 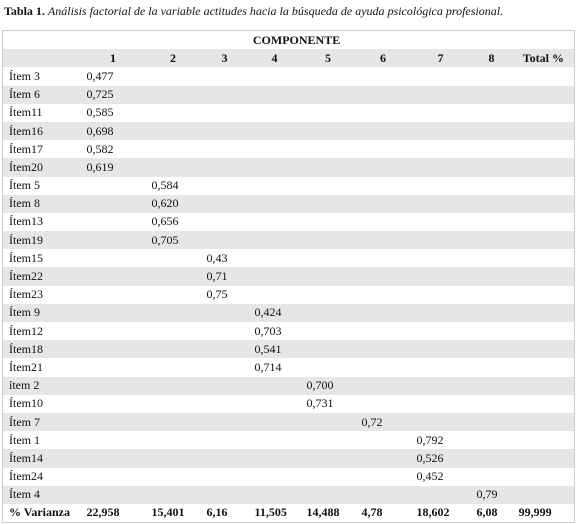 I want to click on loading: 0,725, so click(x=113, y=94).